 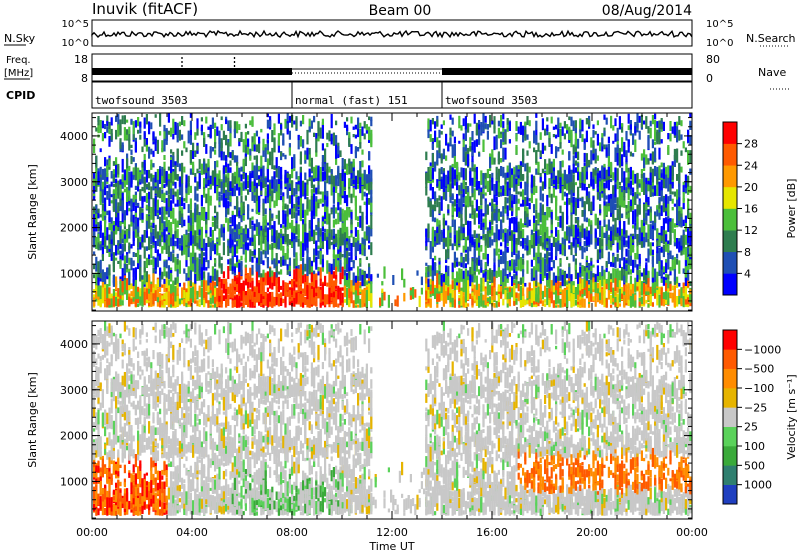 I want to click on colorbar-label-4: −25, so click(x=755, y=407).